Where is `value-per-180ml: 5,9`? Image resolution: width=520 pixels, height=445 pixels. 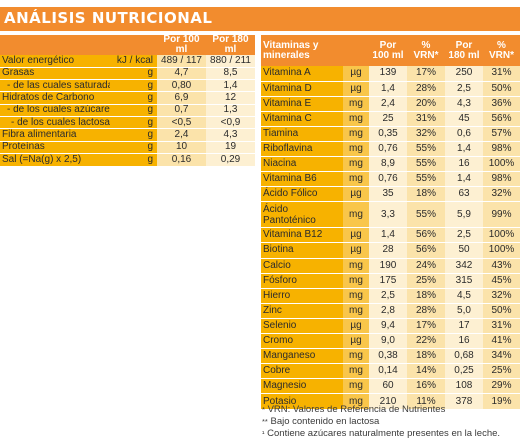
value-per-180ml: 5,9 is located at coordinates (464, 214).